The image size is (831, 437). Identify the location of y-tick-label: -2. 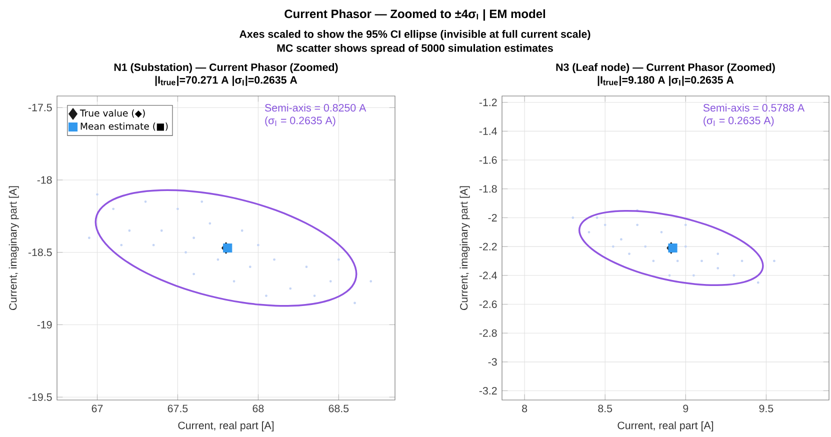
(492, 218).